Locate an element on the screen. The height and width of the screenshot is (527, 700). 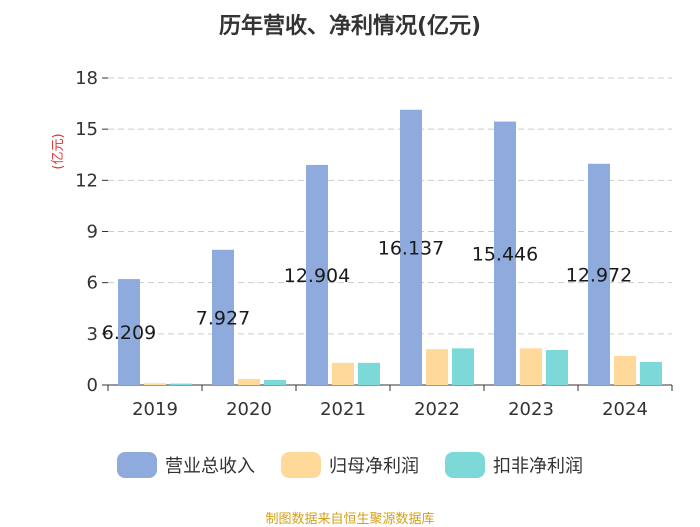
data-label-revenue: 12.904 is located at coordinates (317, 276).